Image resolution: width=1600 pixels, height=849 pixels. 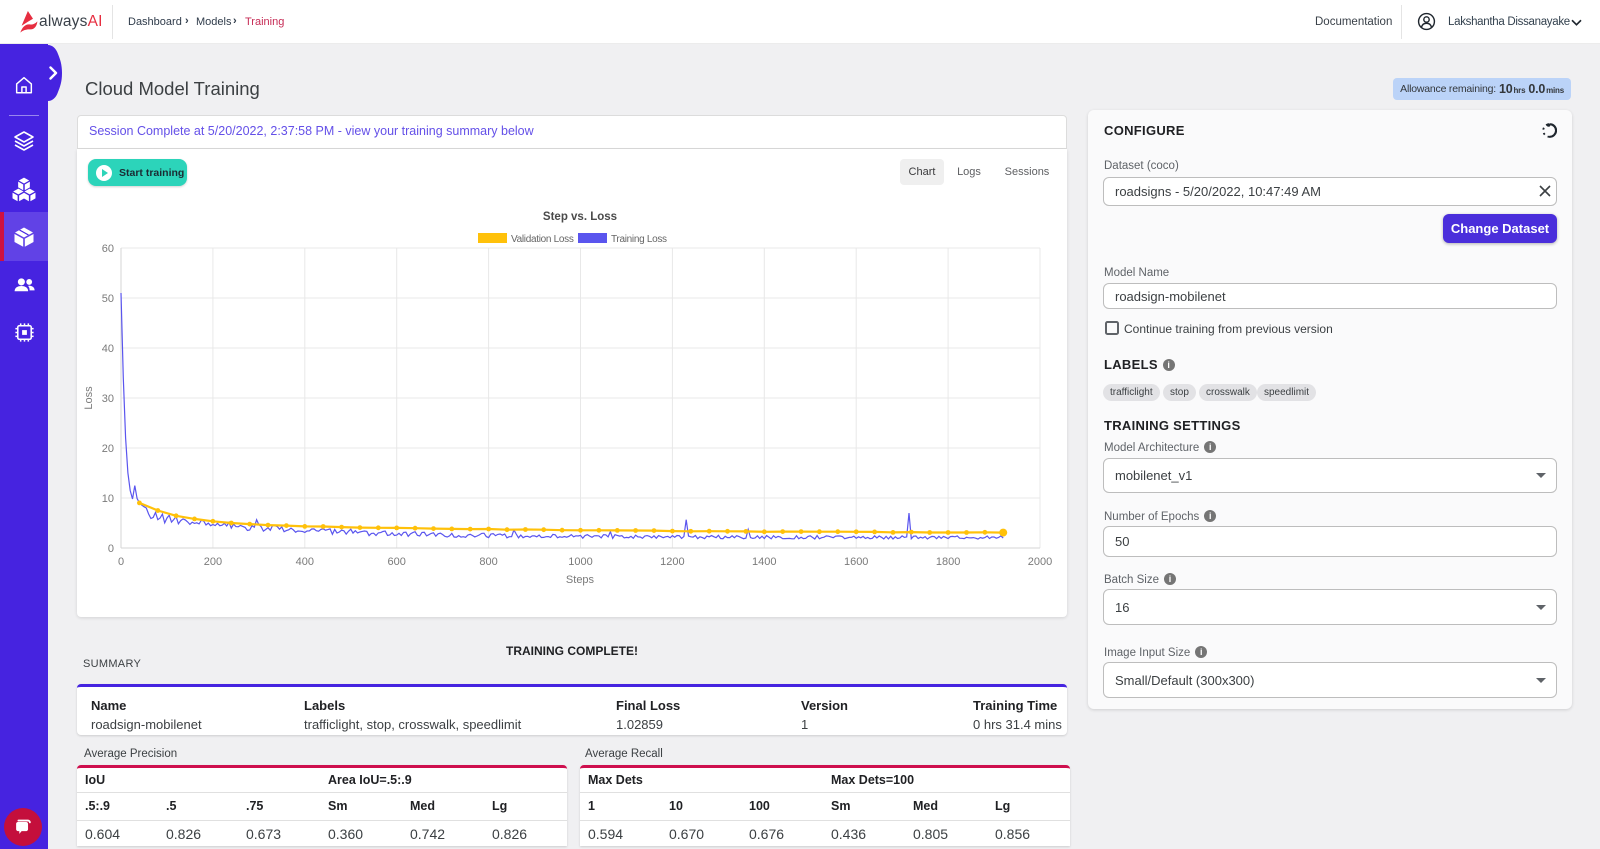 What do you see at coordinates (764, 562) in the screenshot?
I see `svg-text: 1400` at bounding box center [764, 562].